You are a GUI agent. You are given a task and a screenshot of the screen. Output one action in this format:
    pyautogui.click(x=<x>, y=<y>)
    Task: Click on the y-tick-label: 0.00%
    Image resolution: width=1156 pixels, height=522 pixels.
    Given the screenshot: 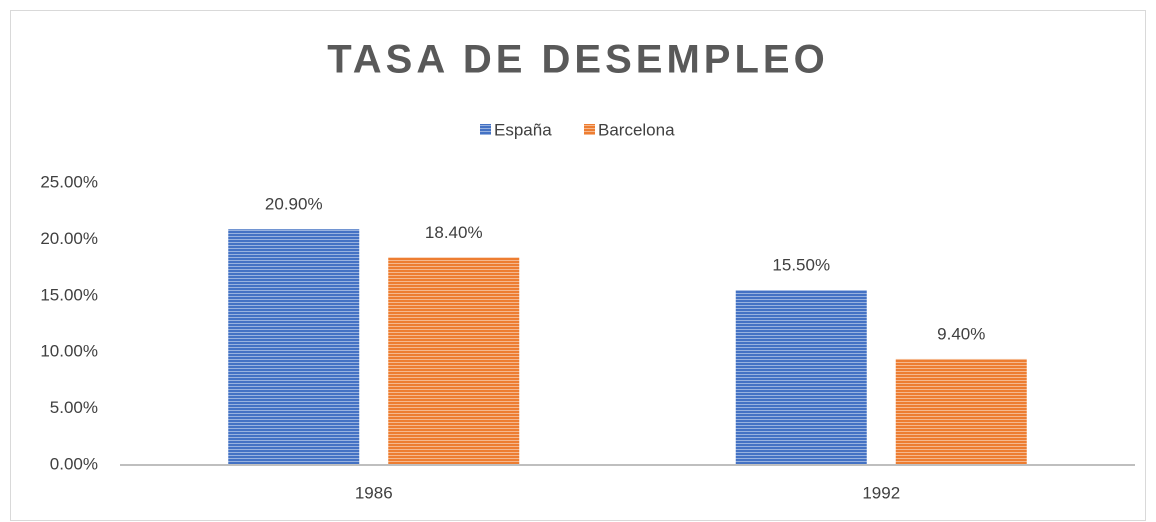 What is the action you would take?
    pyautogui.click(x=74, y=463)
    